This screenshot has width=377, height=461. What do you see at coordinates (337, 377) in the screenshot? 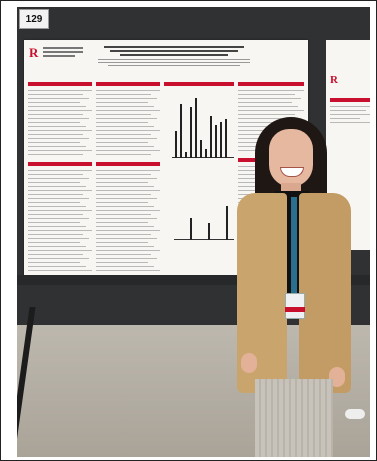
I see `right-hand` at bounding box center [337, 377].